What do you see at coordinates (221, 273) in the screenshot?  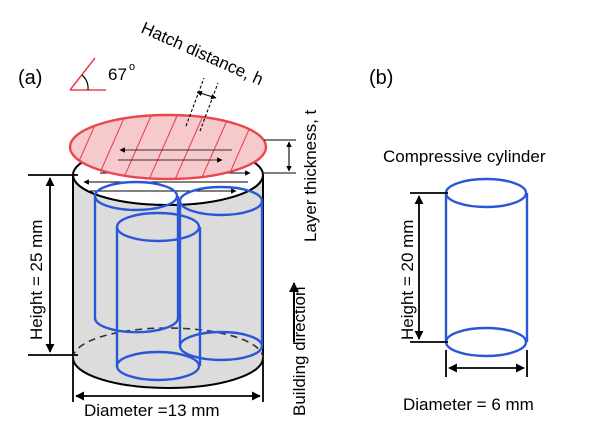 I see `specimen-back-right` at bounding box center [221, 273].